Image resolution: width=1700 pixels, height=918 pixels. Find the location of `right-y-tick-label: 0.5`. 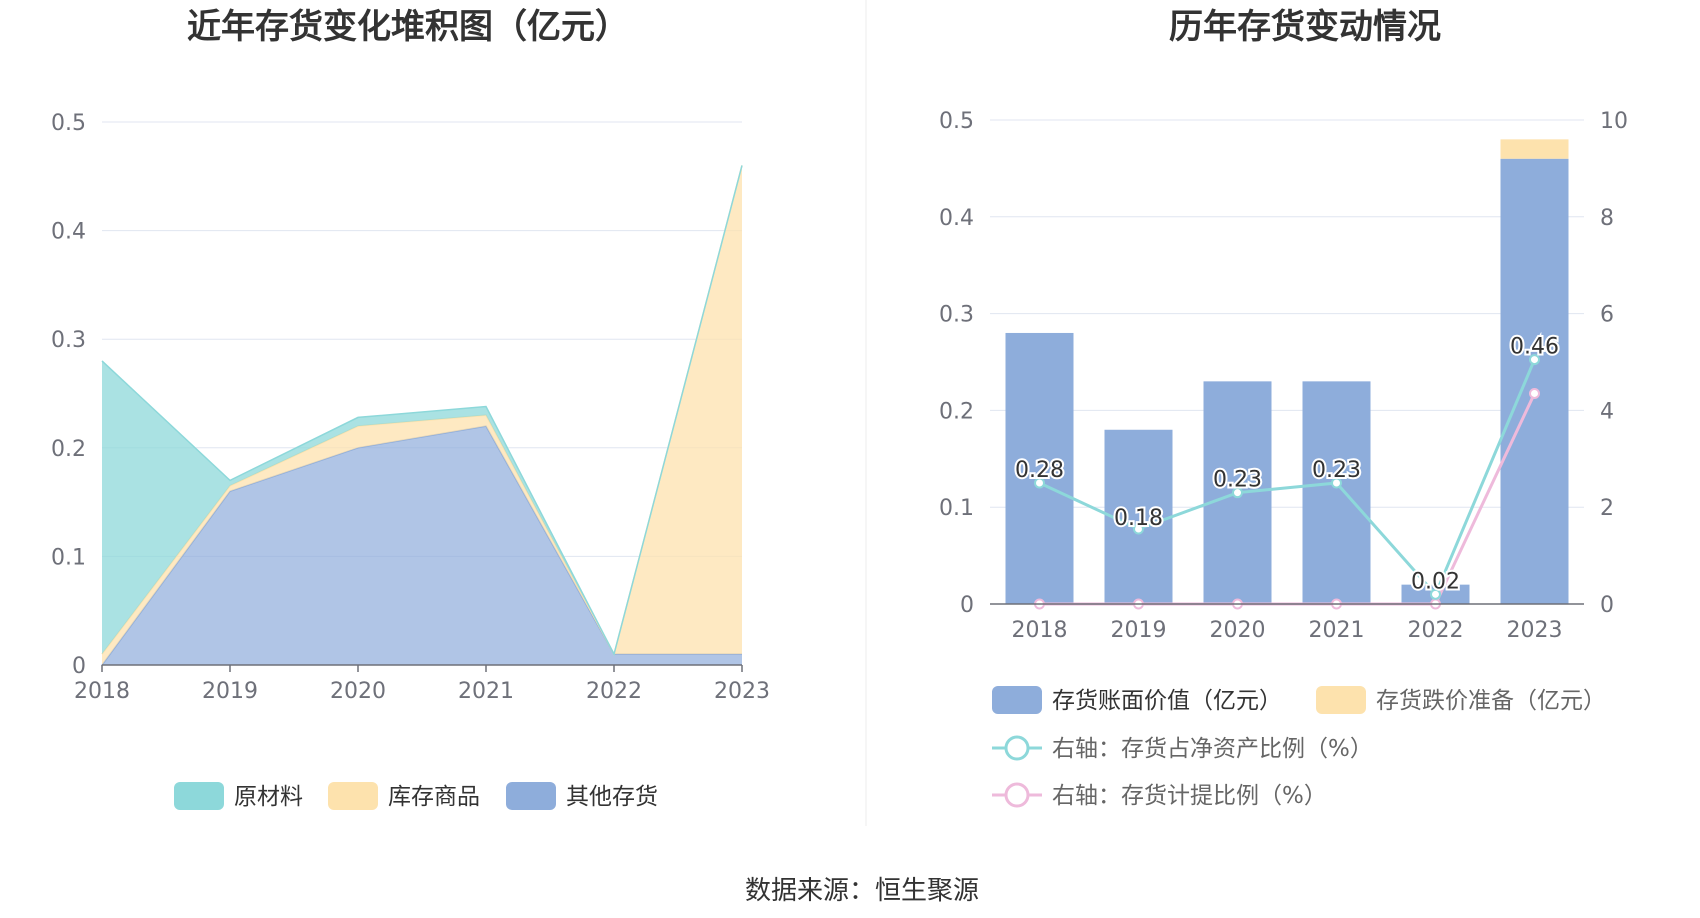

right-y-tick-label: 0.5 is located at coordinates (956, 121).